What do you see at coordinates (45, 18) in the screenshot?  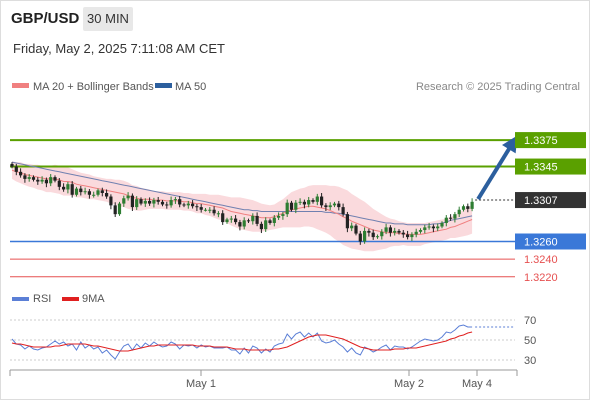 I see `symbol-title: GBP/USD` at bounding box center [45, 18].